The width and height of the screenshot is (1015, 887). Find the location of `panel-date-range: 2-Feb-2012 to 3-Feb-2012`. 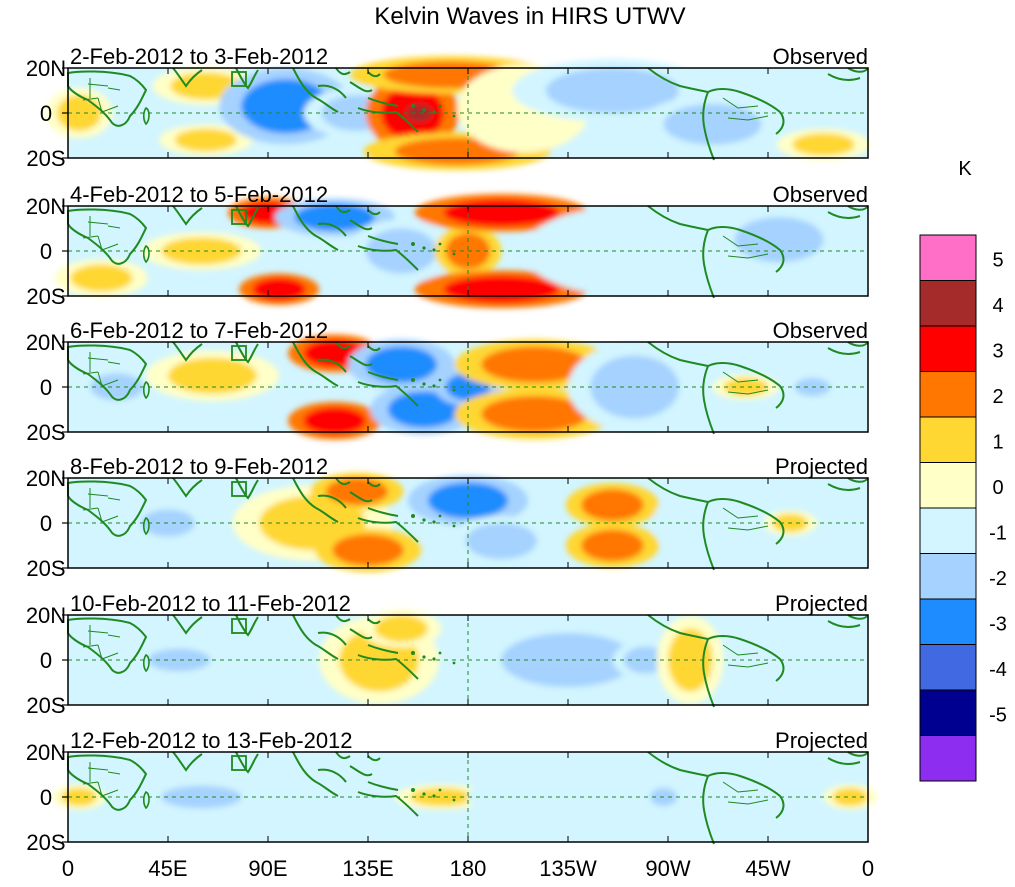

panel-date-range: 2-Feb-2012 to 3-Feb-2012 is located at coordinates (199, 56).